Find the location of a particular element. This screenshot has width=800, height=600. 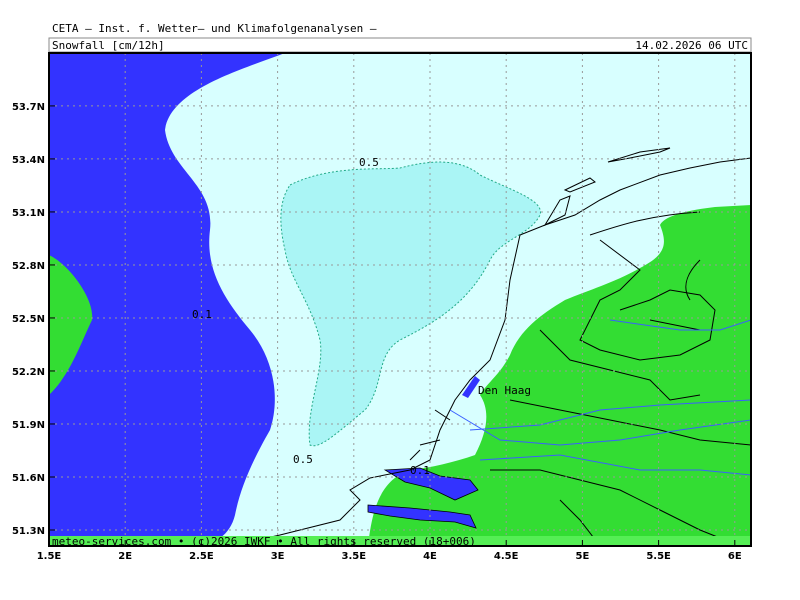

lat-tick-label: 53.1N is located at coordinates (28, 213).